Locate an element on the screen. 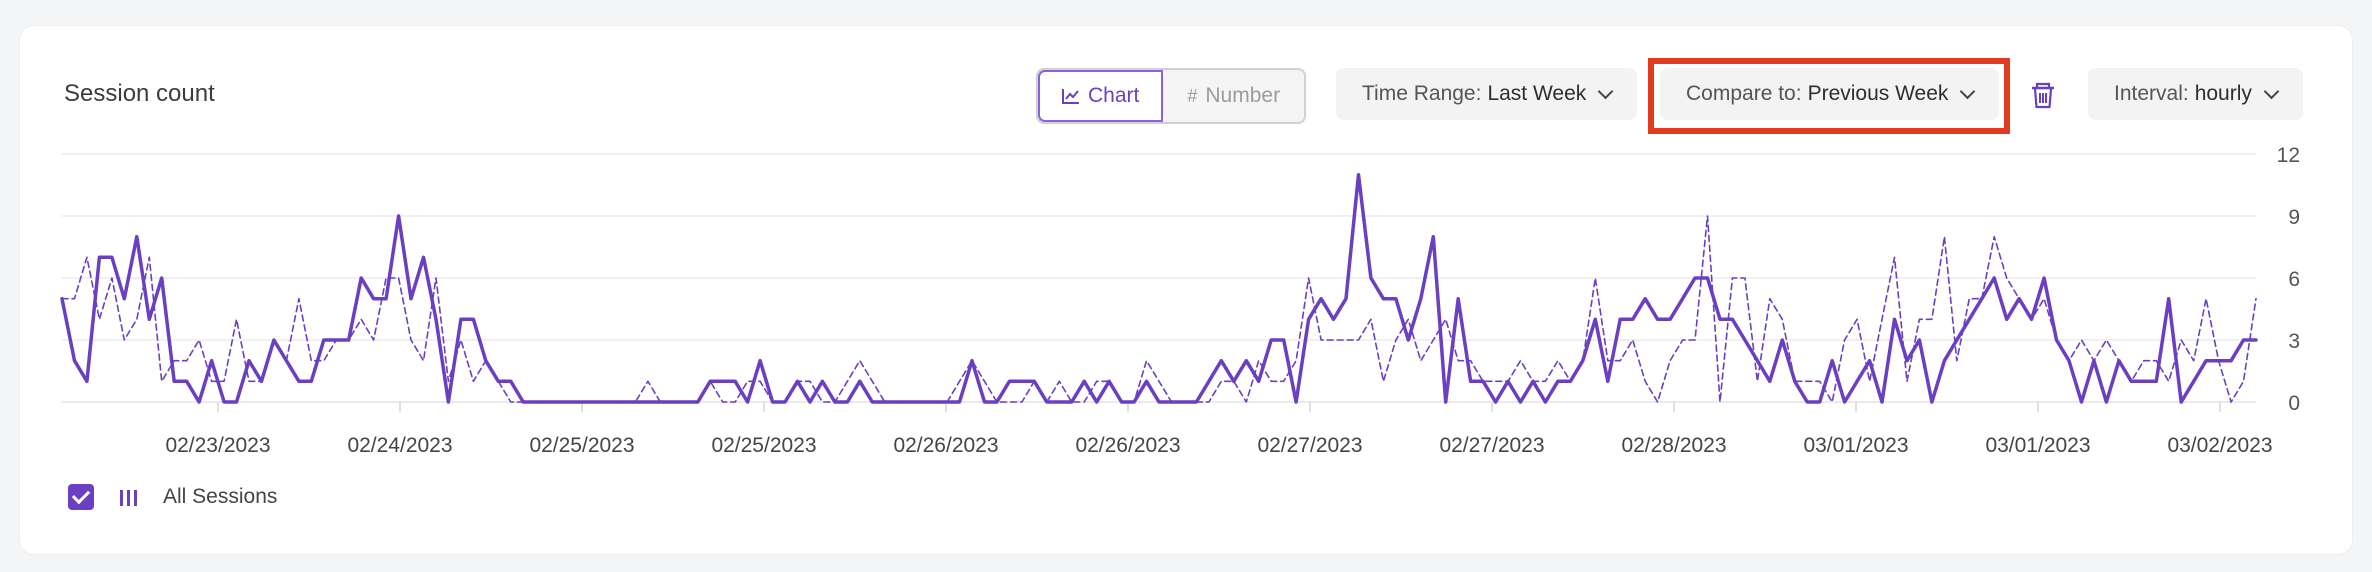 This screenshot has width=2372, height=572. line-chart-icon is located at coordinates (1070, 96).